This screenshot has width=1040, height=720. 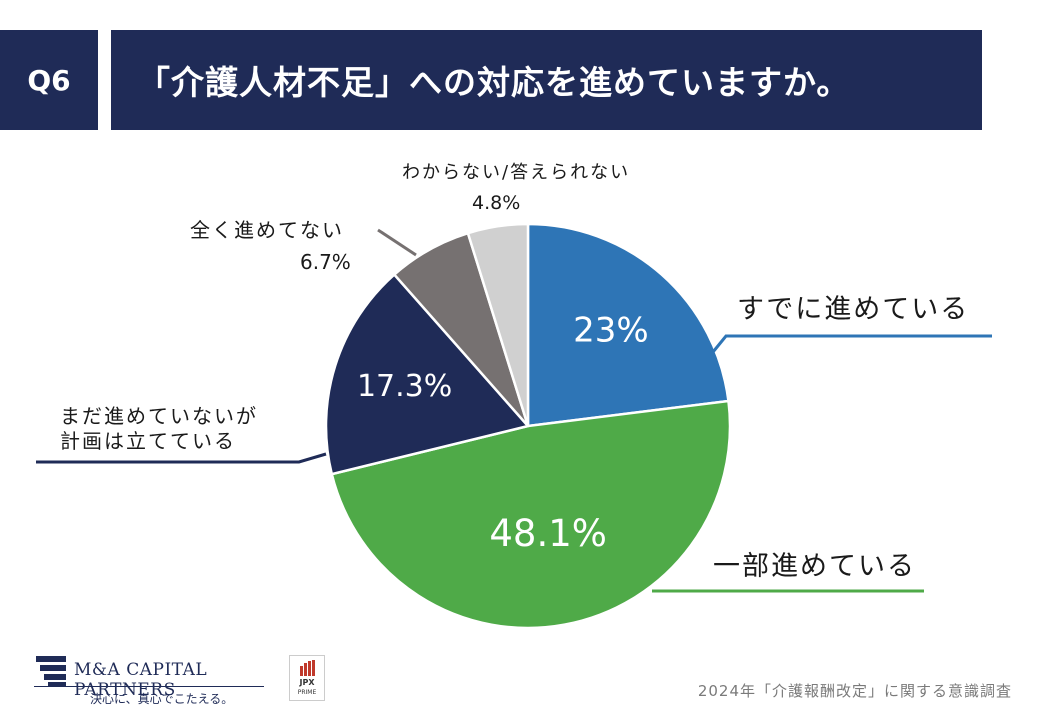 I want to click on slice-value-label-2: 48.1%, so click(x=548, y=533).